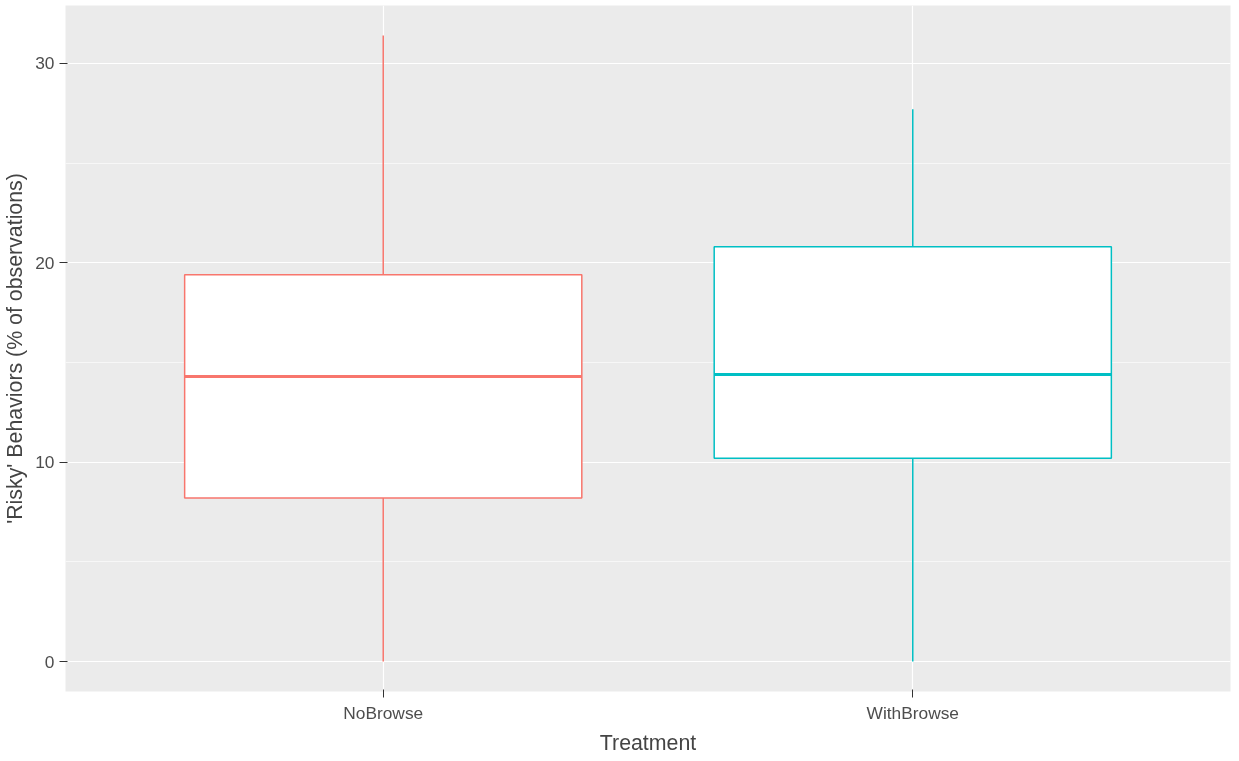 The height and width of the screenshot is (761, 1239). I want to click on x-tick-label: NoBrowse, so click(383, 712).